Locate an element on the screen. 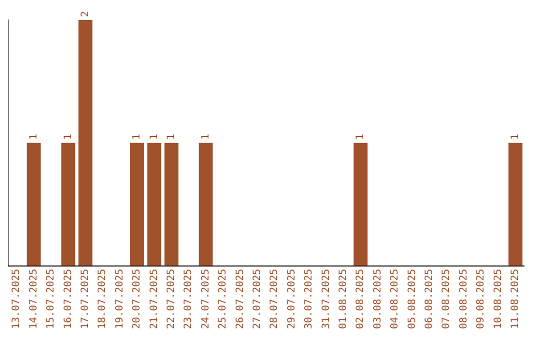  x-tick-label: 09.08.2025 is located at coordinates (481, 299).